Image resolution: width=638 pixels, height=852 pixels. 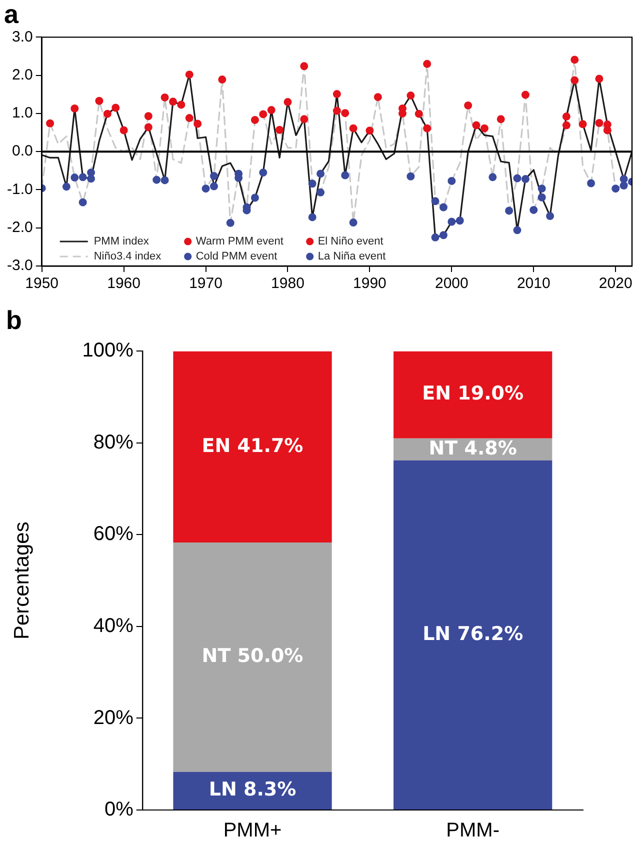 I want to click on x-tick-label: 1960, so click(x=123, y=283).